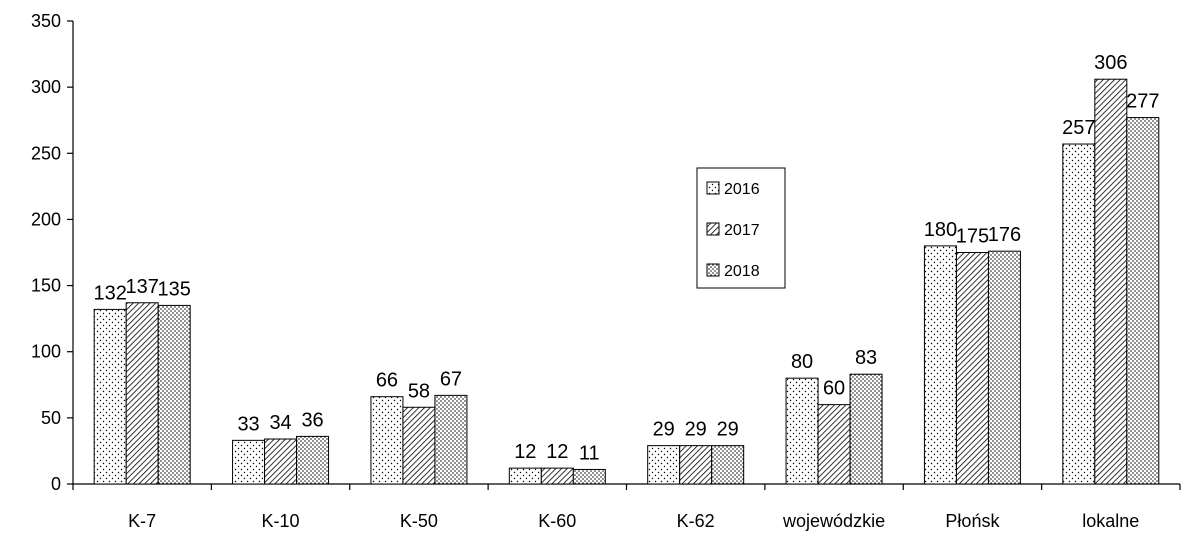 The height and width of the screenshot is (533, 1181). Describe the element at coordinates (696, 521) in the screenshot. I see `x-tick-label: K-62` at that location.